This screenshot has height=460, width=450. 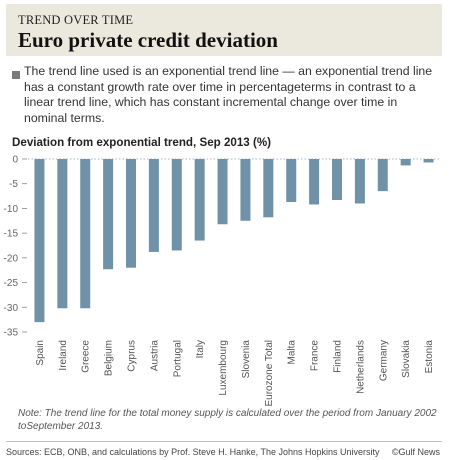 What do you see at coordinates (11, 333) in the screenshot?
I see `y-tick-label: -35` at bounding box center [11, 333].